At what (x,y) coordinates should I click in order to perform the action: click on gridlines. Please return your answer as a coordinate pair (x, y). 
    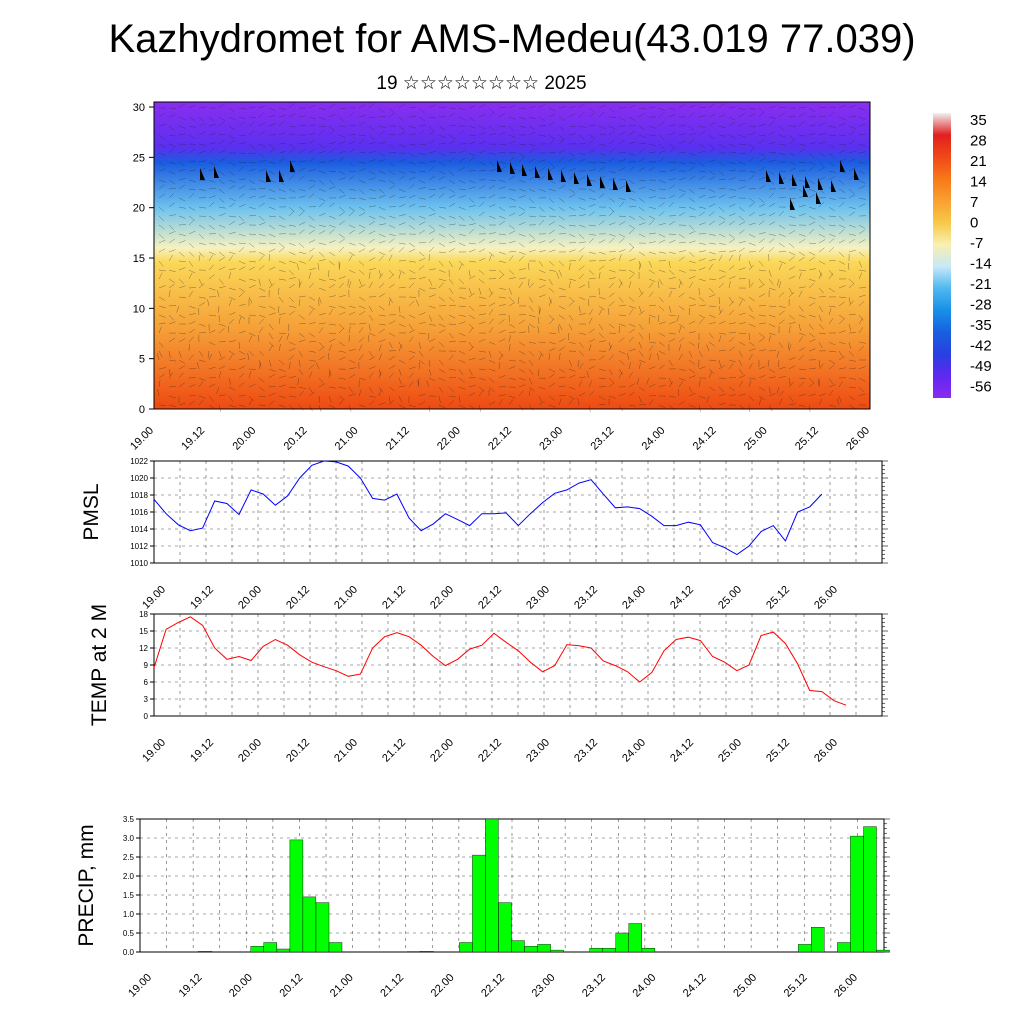
    Looking at the image, I should click on (518, 665).